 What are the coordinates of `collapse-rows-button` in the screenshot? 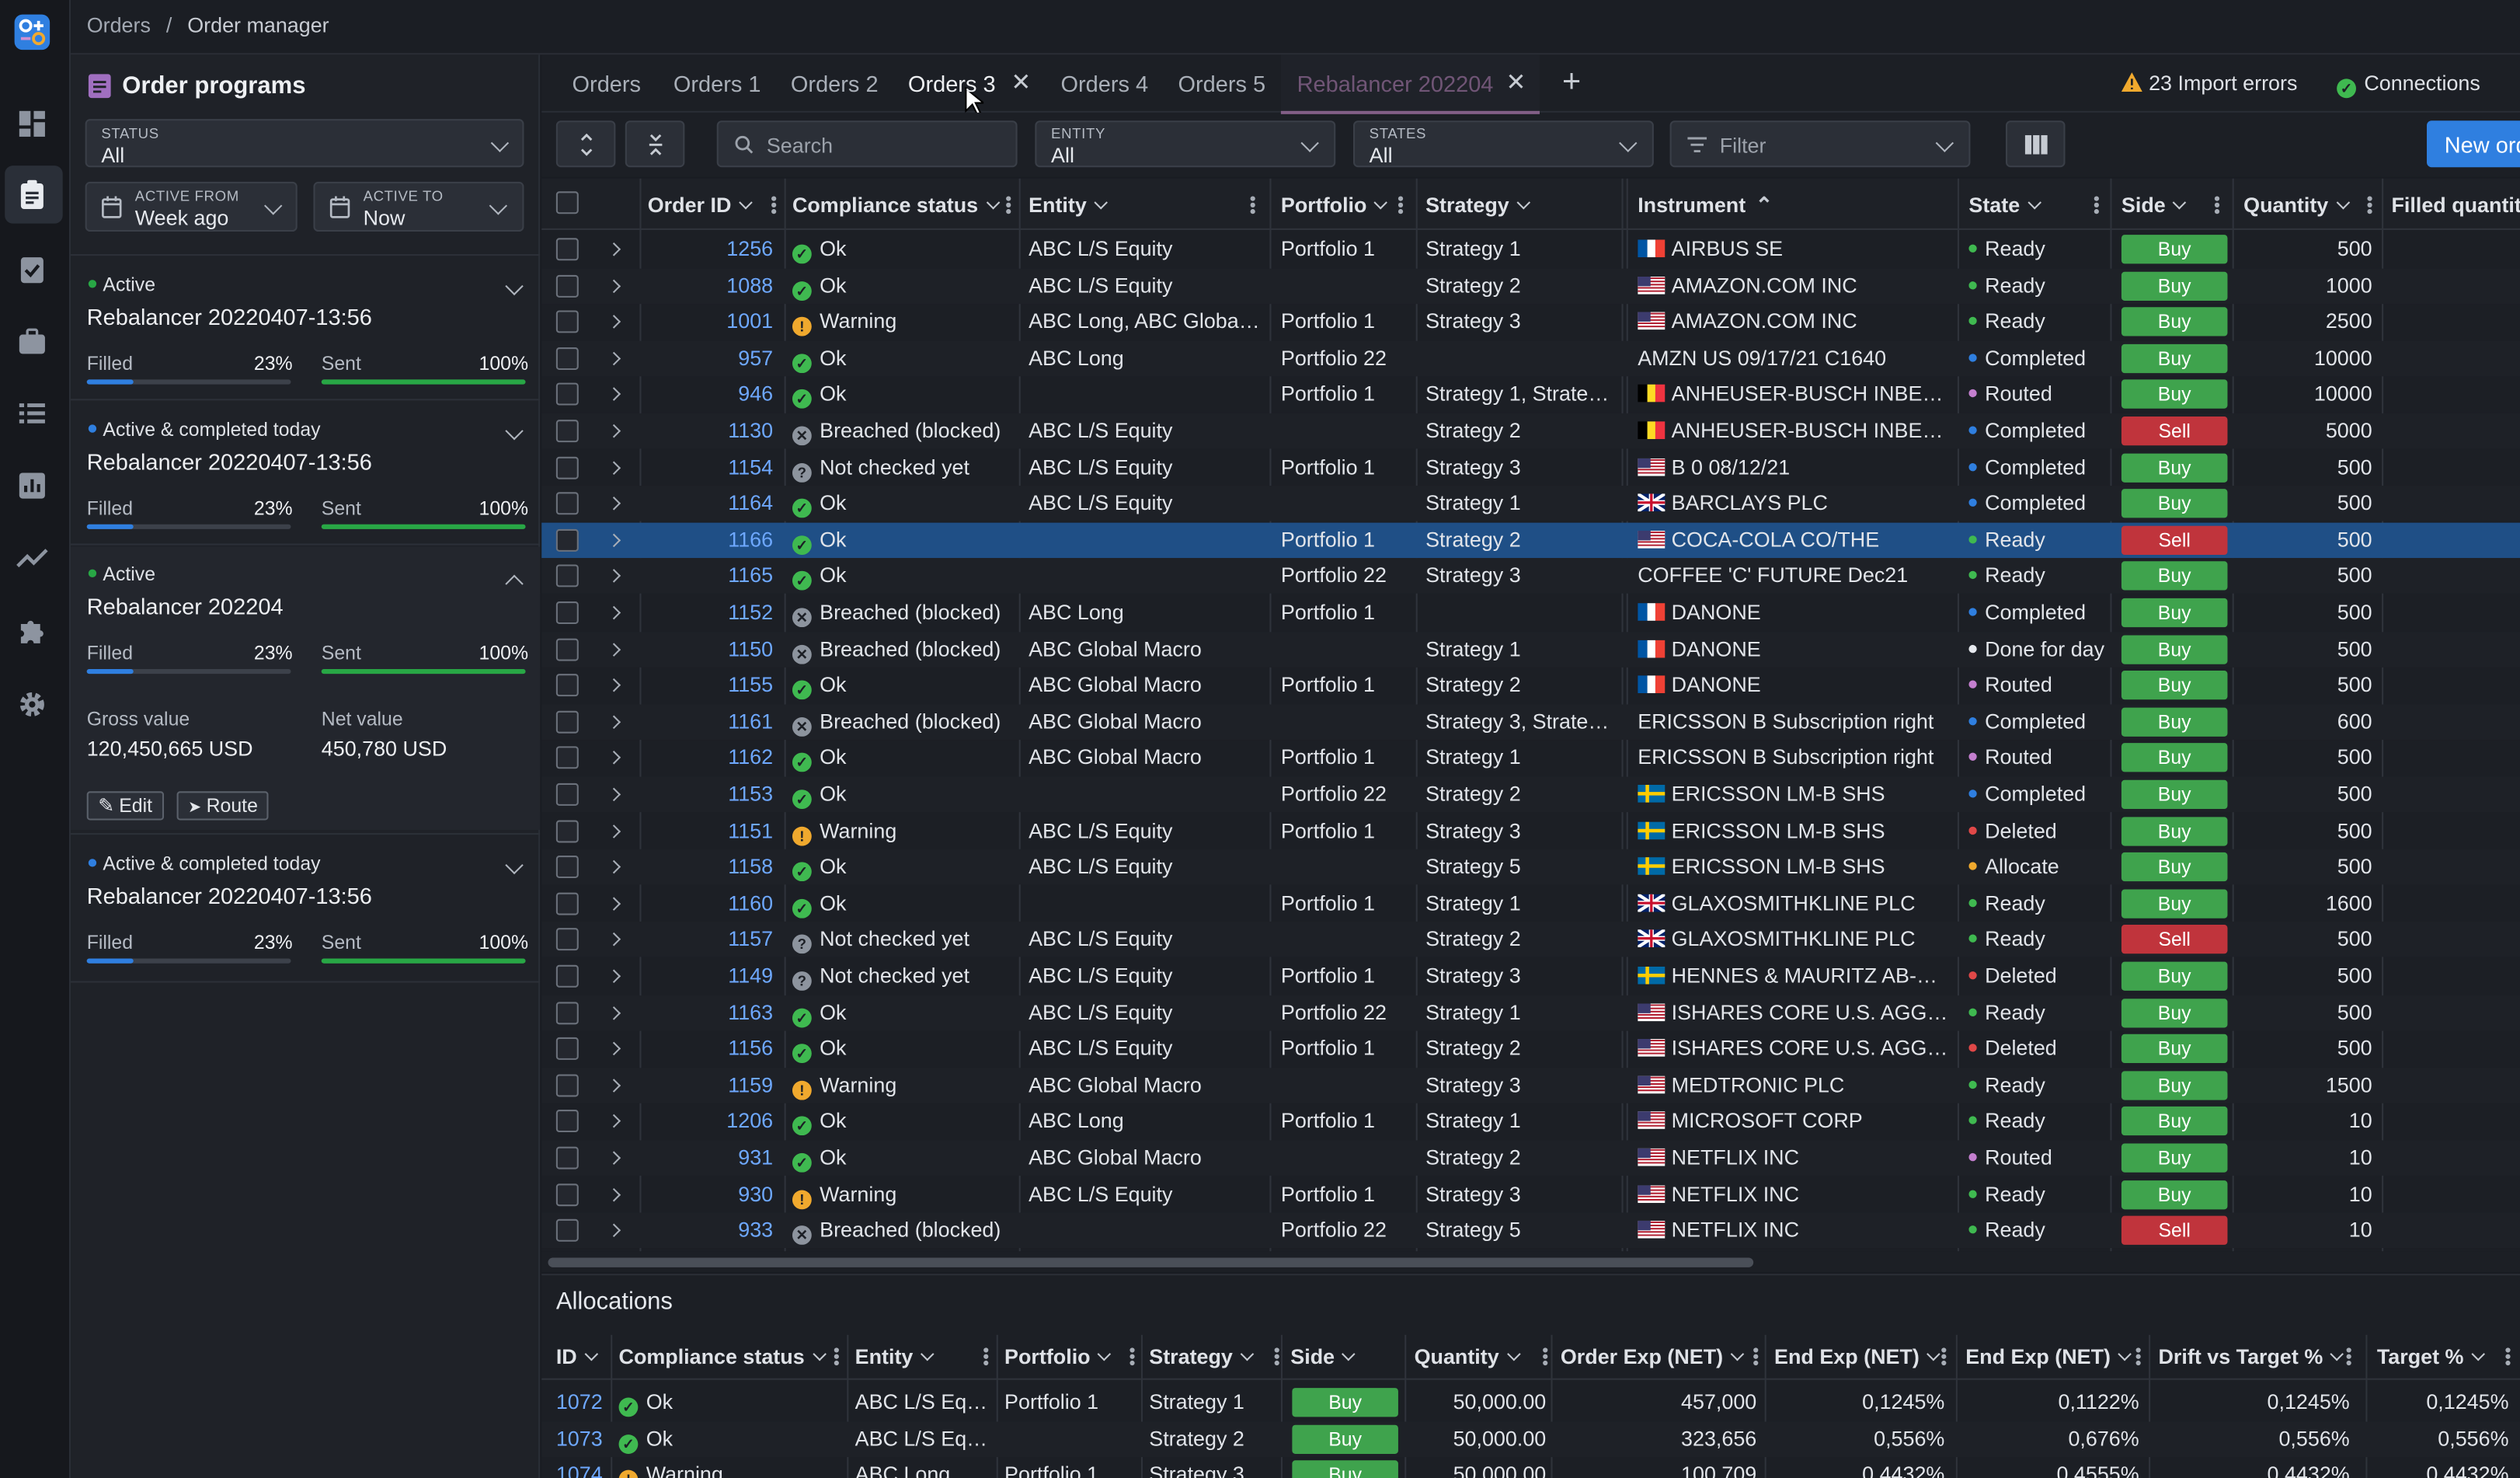 It's located at (655, 144).